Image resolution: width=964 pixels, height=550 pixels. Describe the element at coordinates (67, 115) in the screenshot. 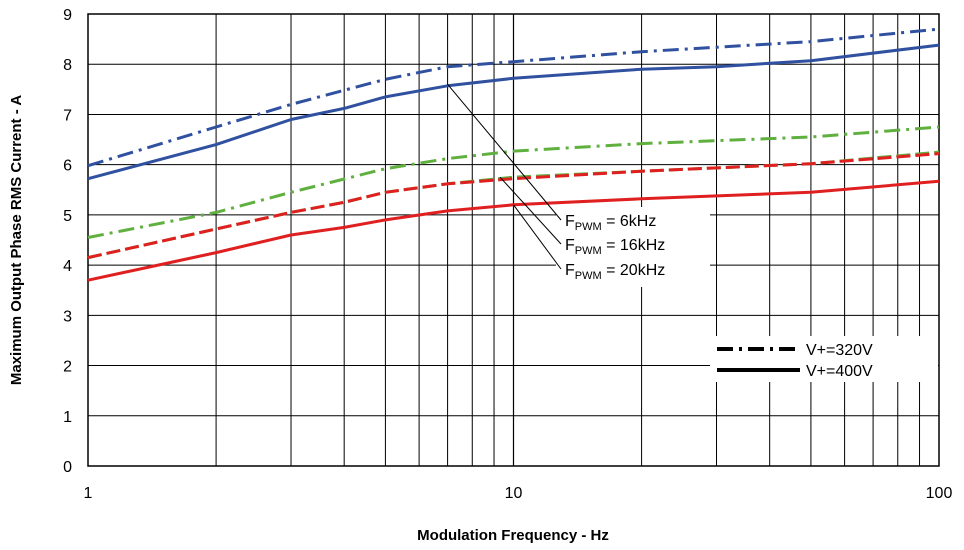

I see `y-tick-label: 7` at that location.